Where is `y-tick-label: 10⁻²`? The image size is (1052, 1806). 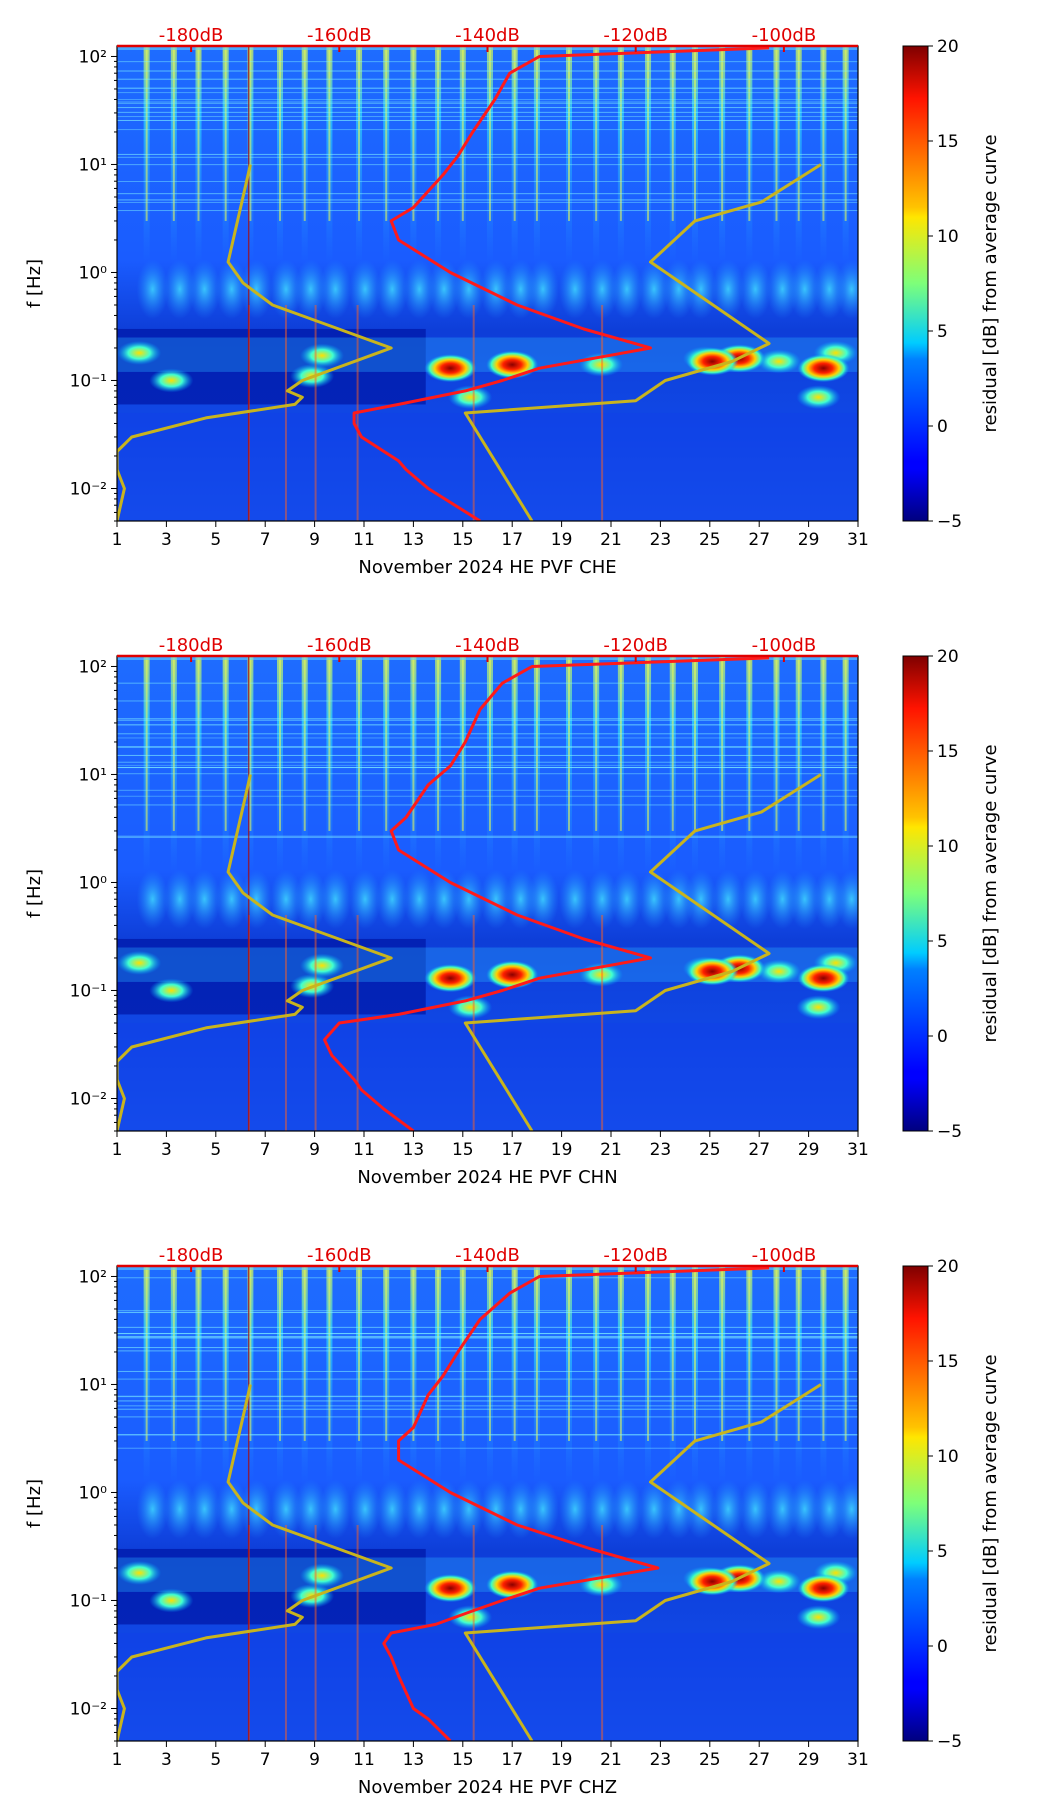 y-tick-label: 10⁻² is located at coordinates (88, 1099).